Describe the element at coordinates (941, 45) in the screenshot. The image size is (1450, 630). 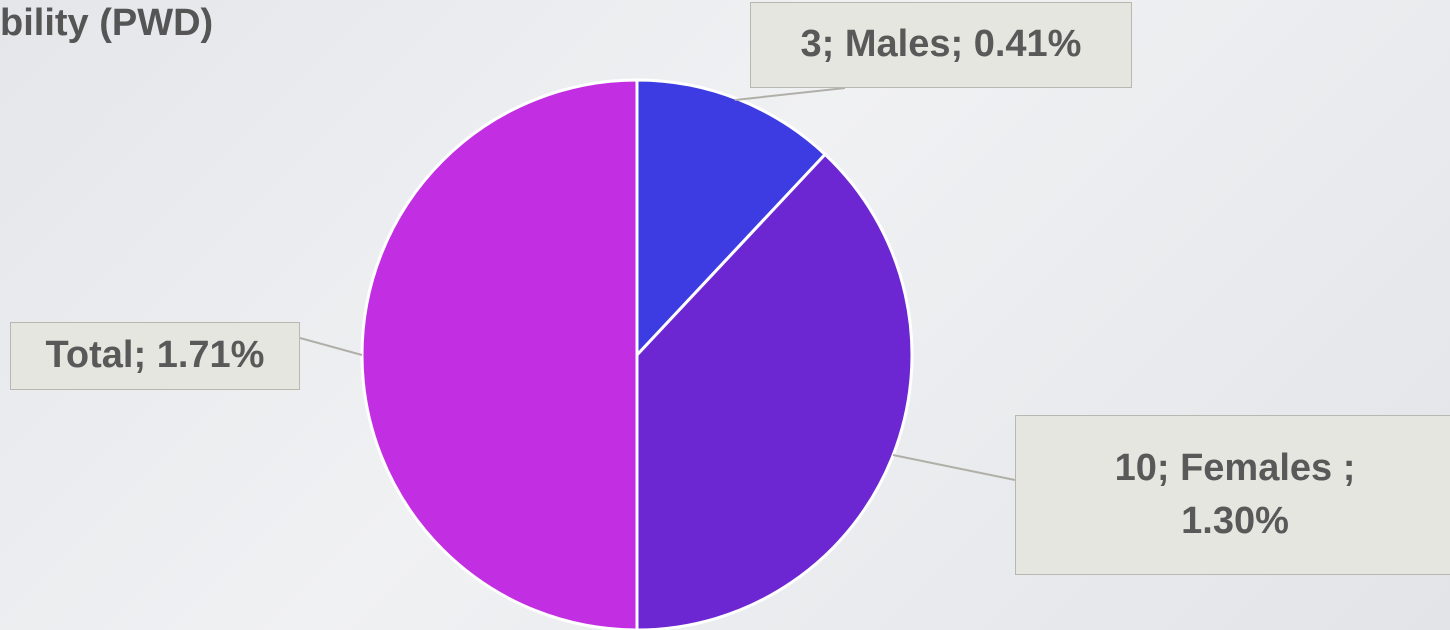
I see `data-label: 3; Males; 0.41%` at that location.